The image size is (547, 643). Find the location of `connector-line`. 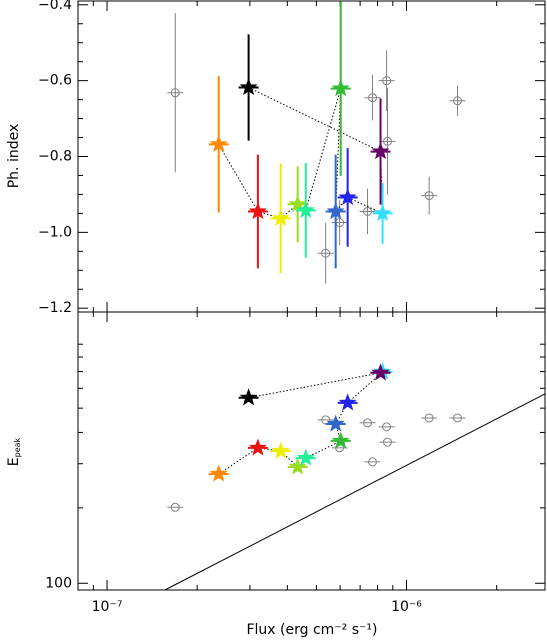

connector-line is located at coordinates (301, 153).